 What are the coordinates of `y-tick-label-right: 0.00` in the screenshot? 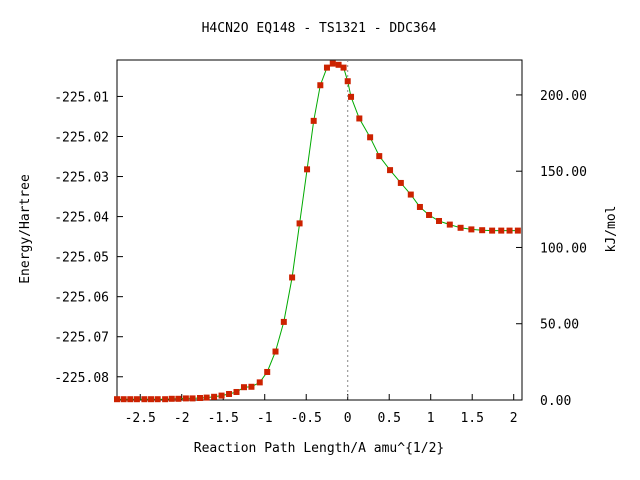 It's located at (555, 401).